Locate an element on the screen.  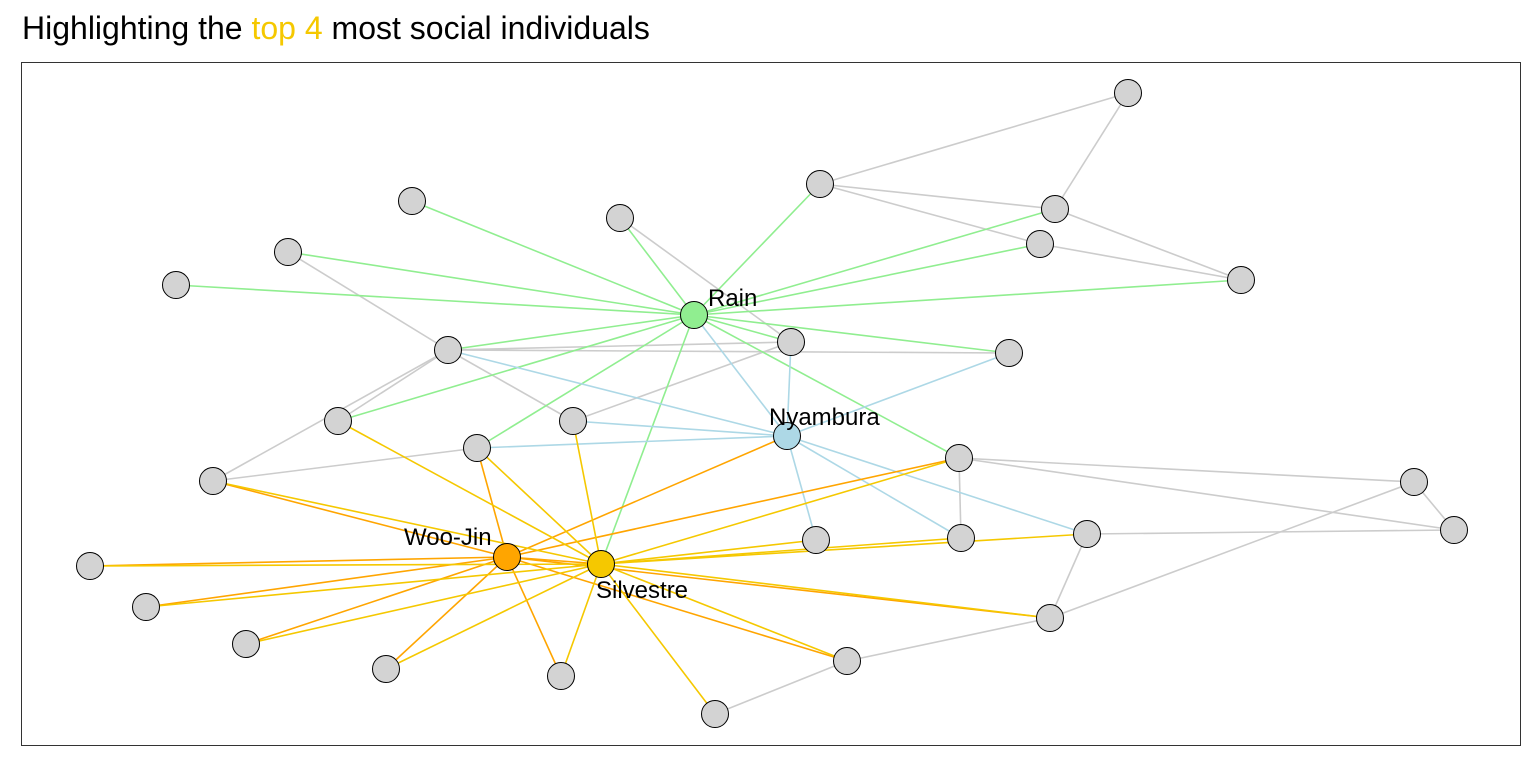
edge-n15-n16 is located at coordinates (345, 464).